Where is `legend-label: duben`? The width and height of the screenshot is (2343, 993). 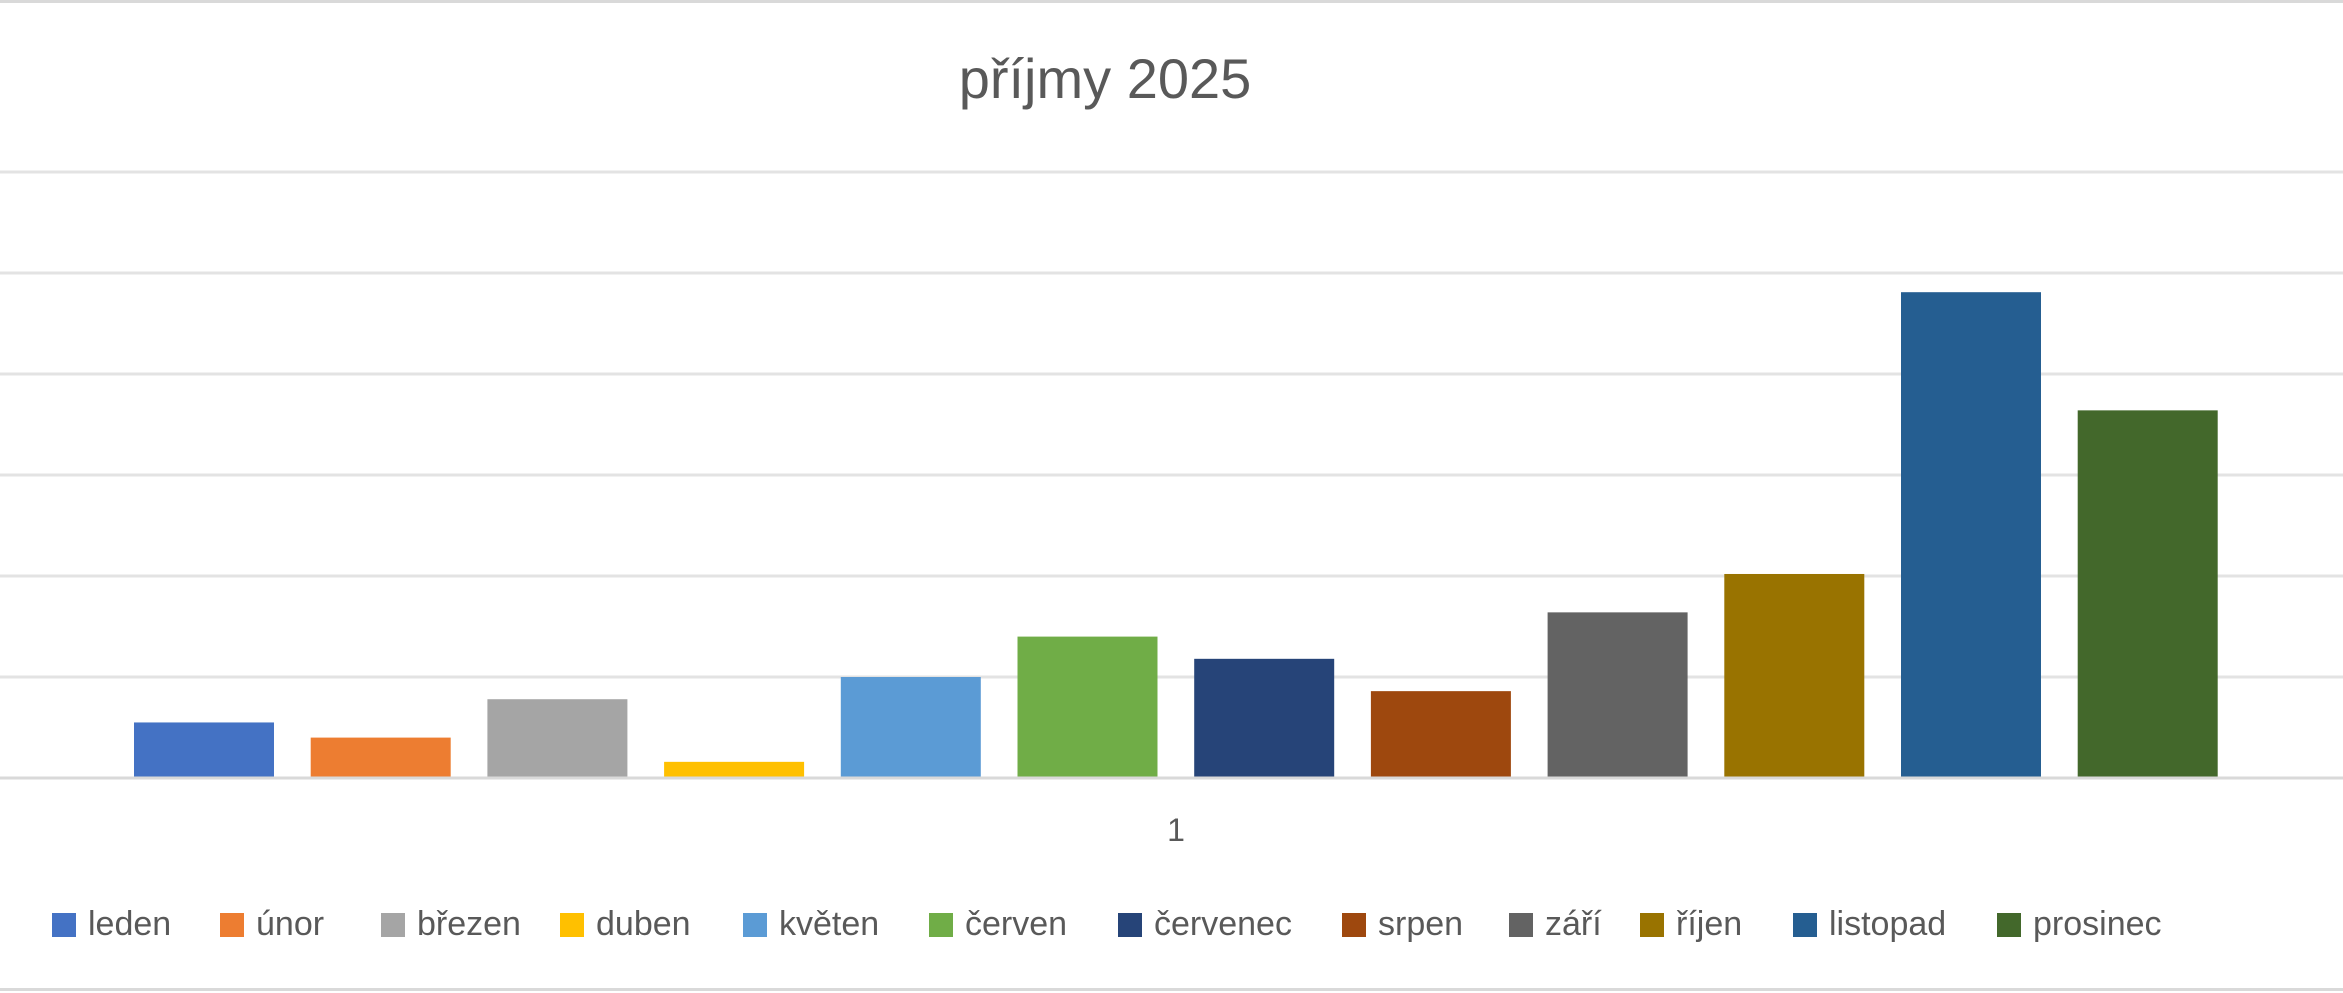
legend-label: duben is located at coordinates (643, 924).